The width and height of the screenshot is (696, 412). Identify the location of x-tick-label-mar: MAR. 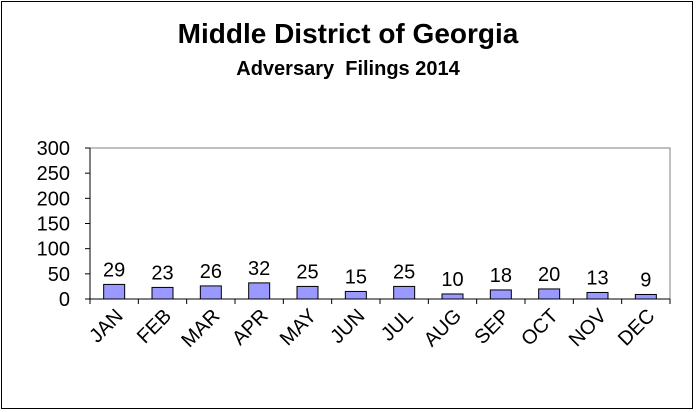
(200, 328).